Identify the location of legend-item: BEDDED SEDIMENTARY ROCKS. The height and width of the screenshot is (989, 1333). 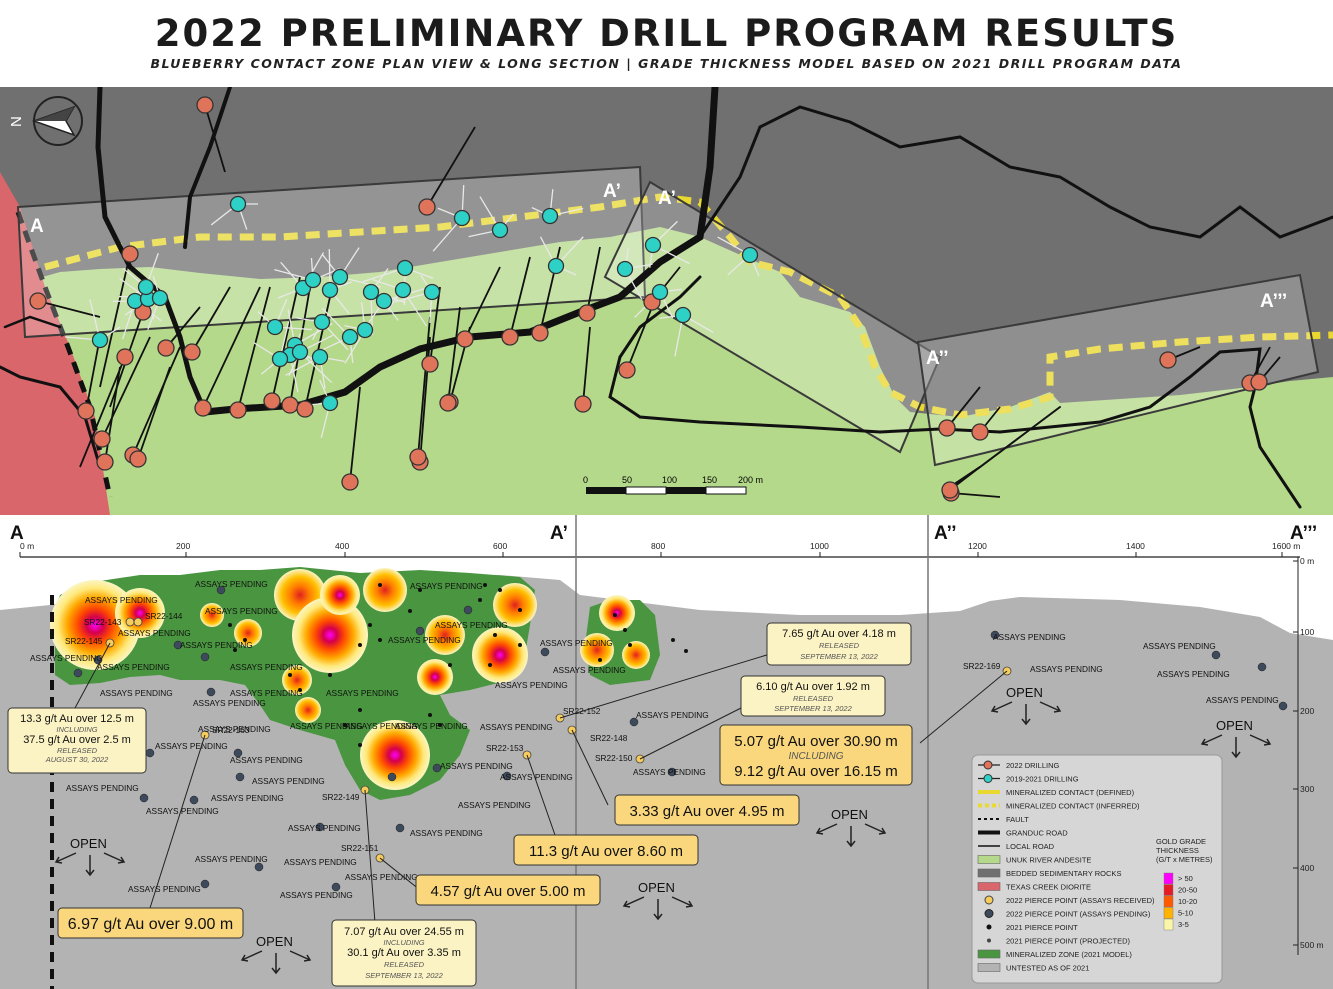
(1049, 873).